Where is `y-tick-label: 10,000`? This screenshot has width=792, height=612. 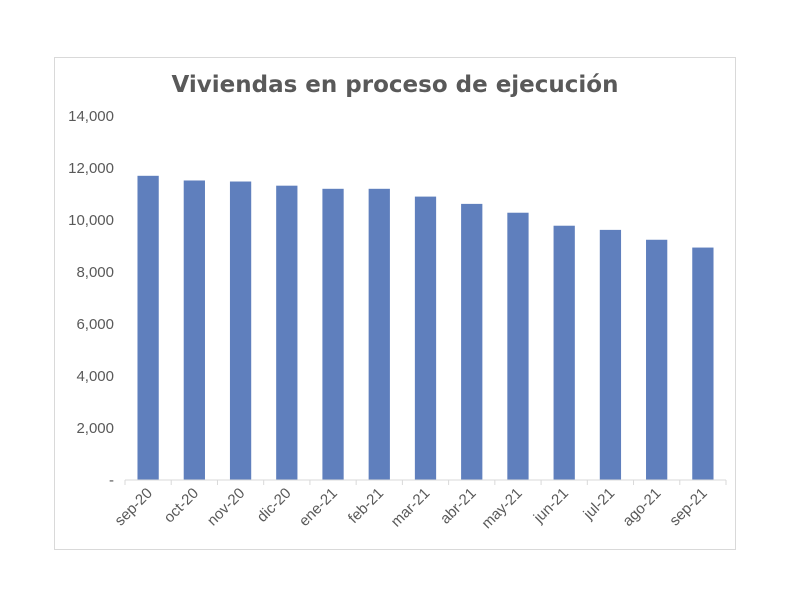 y-tick-label: 10,000 is located at coordinates (91, 220).